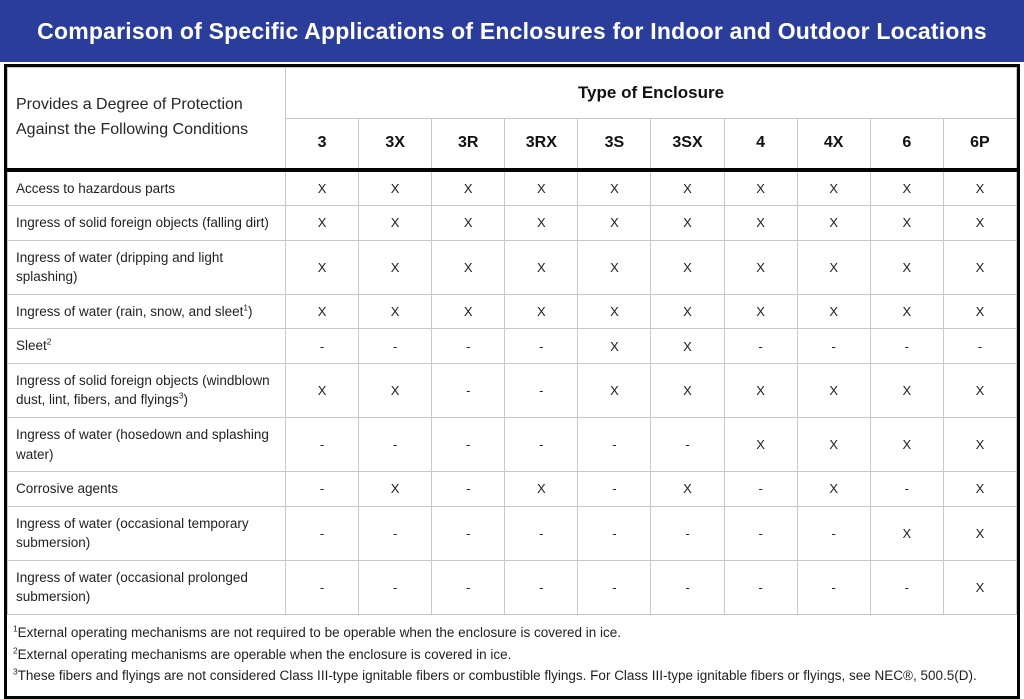  What do you see at coordinates (67, 489) in the screenshot?
I see `row-label-text: Corrosive agents` at bounding box center [67, 489].